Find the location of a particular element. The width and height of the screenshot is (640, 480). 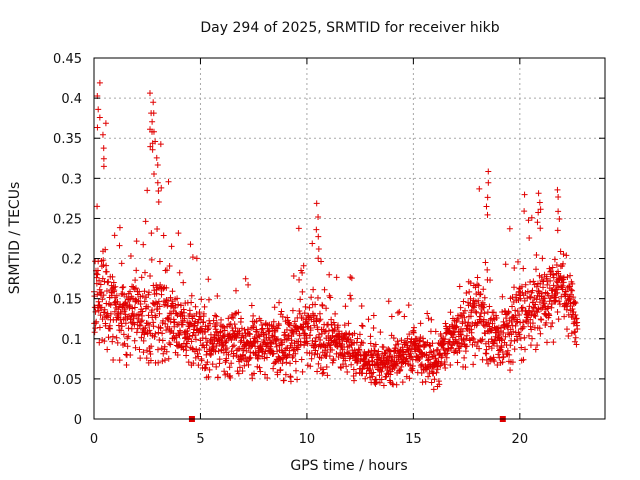

y-tick-label: 0 is located at coordinates (78, 420).